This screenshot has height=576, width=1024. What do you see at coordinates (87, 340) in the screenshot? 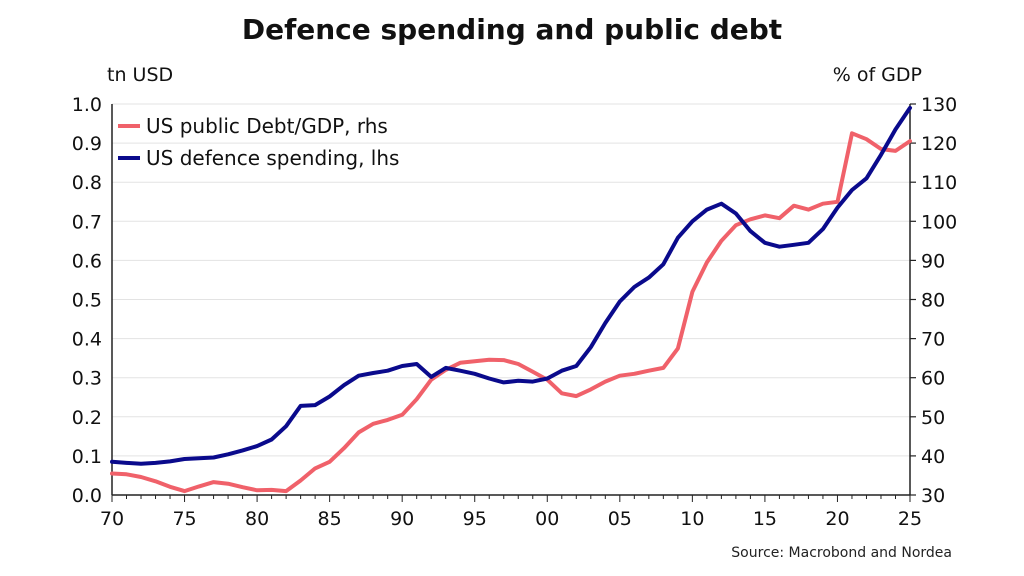
I see `y-left-tick-label: 0.4` at bounding box center [87, 340].